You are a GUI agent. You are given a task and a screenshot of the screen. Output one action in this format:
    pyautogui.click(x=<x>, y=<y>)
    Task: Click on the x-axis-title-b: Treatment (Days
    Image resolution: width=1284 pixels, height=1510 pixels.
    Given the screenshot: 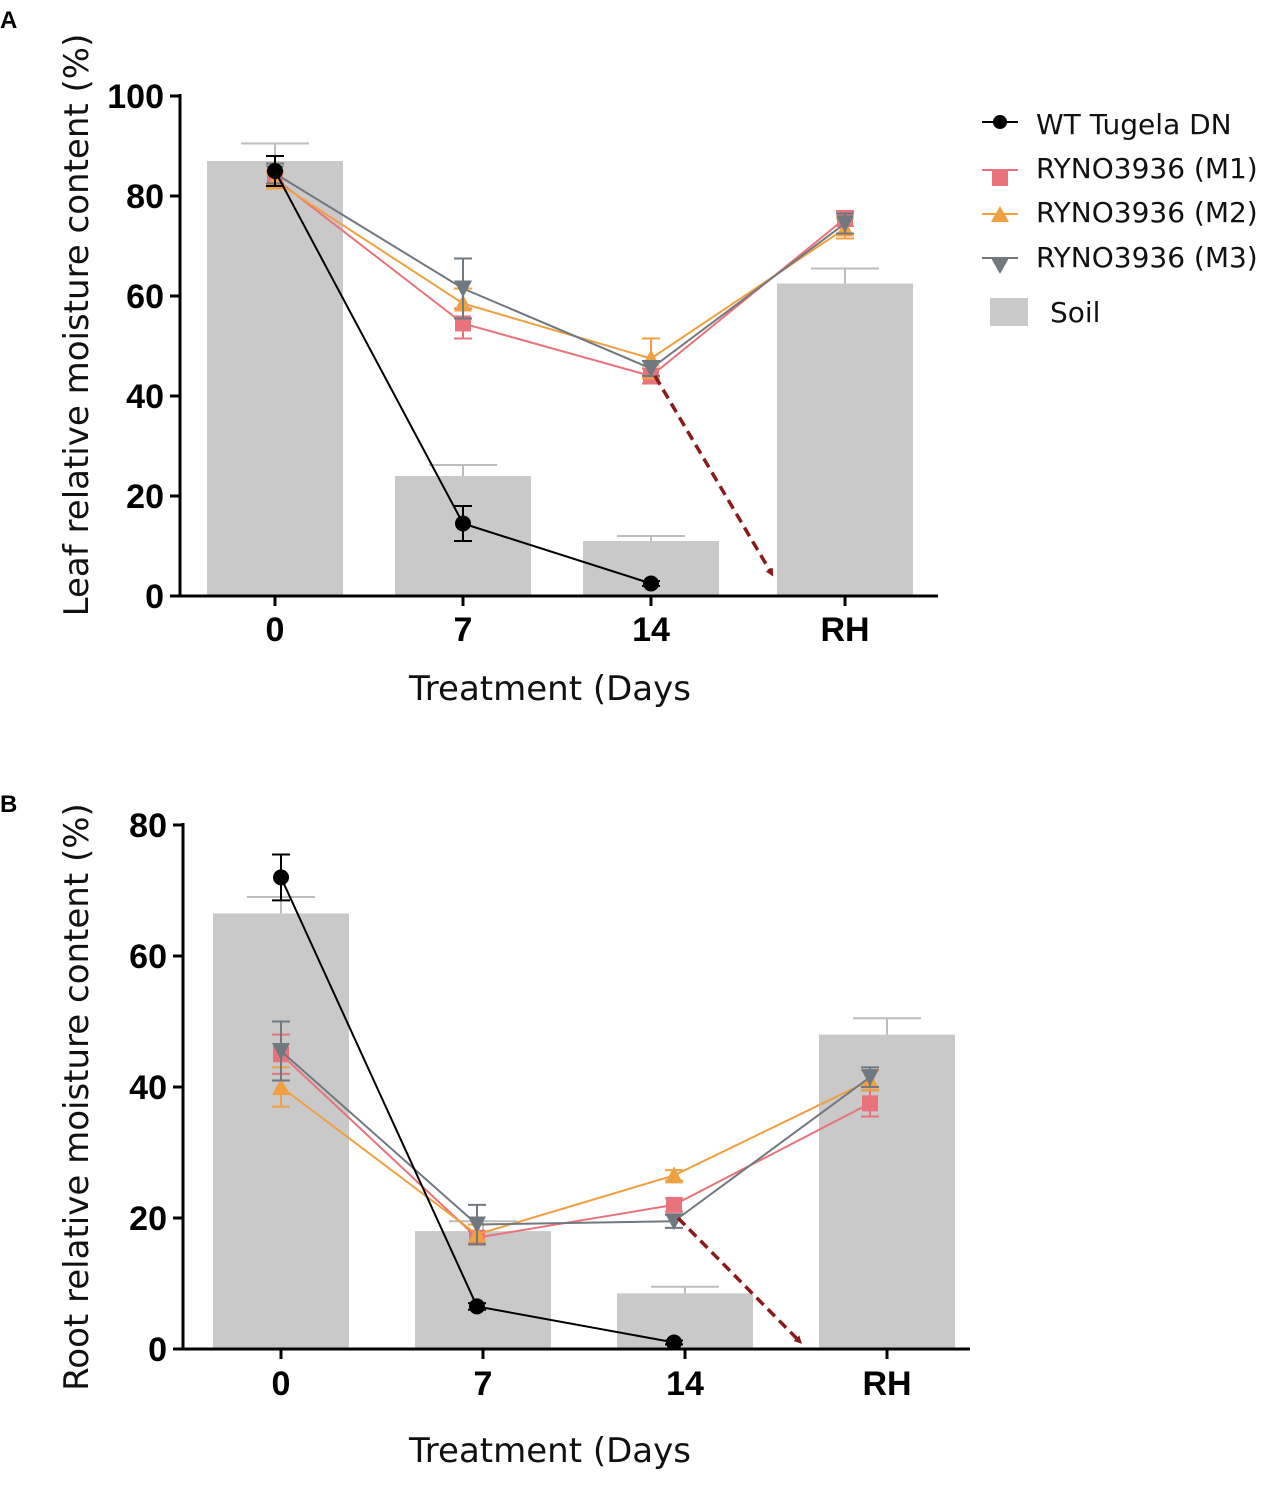 What is the action you would take?
    pyautogui.click(x=549, y=1451)
    